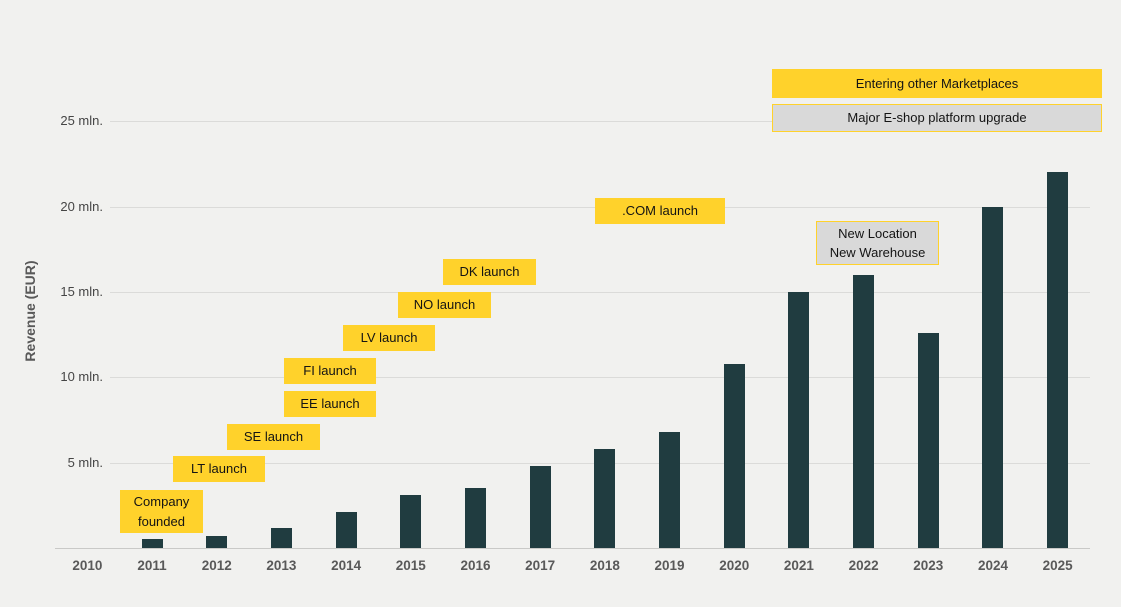 This screenshot has height=607, width=1121. Describe the element at coordinates (30, 311) in the screenshot. I see `y-axis-title: Revenue (EUR)` at that location.